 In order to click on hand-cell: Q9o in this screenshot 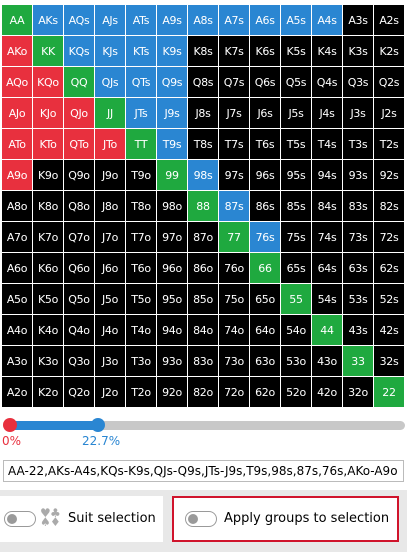, I will do `click(79, 175)`.